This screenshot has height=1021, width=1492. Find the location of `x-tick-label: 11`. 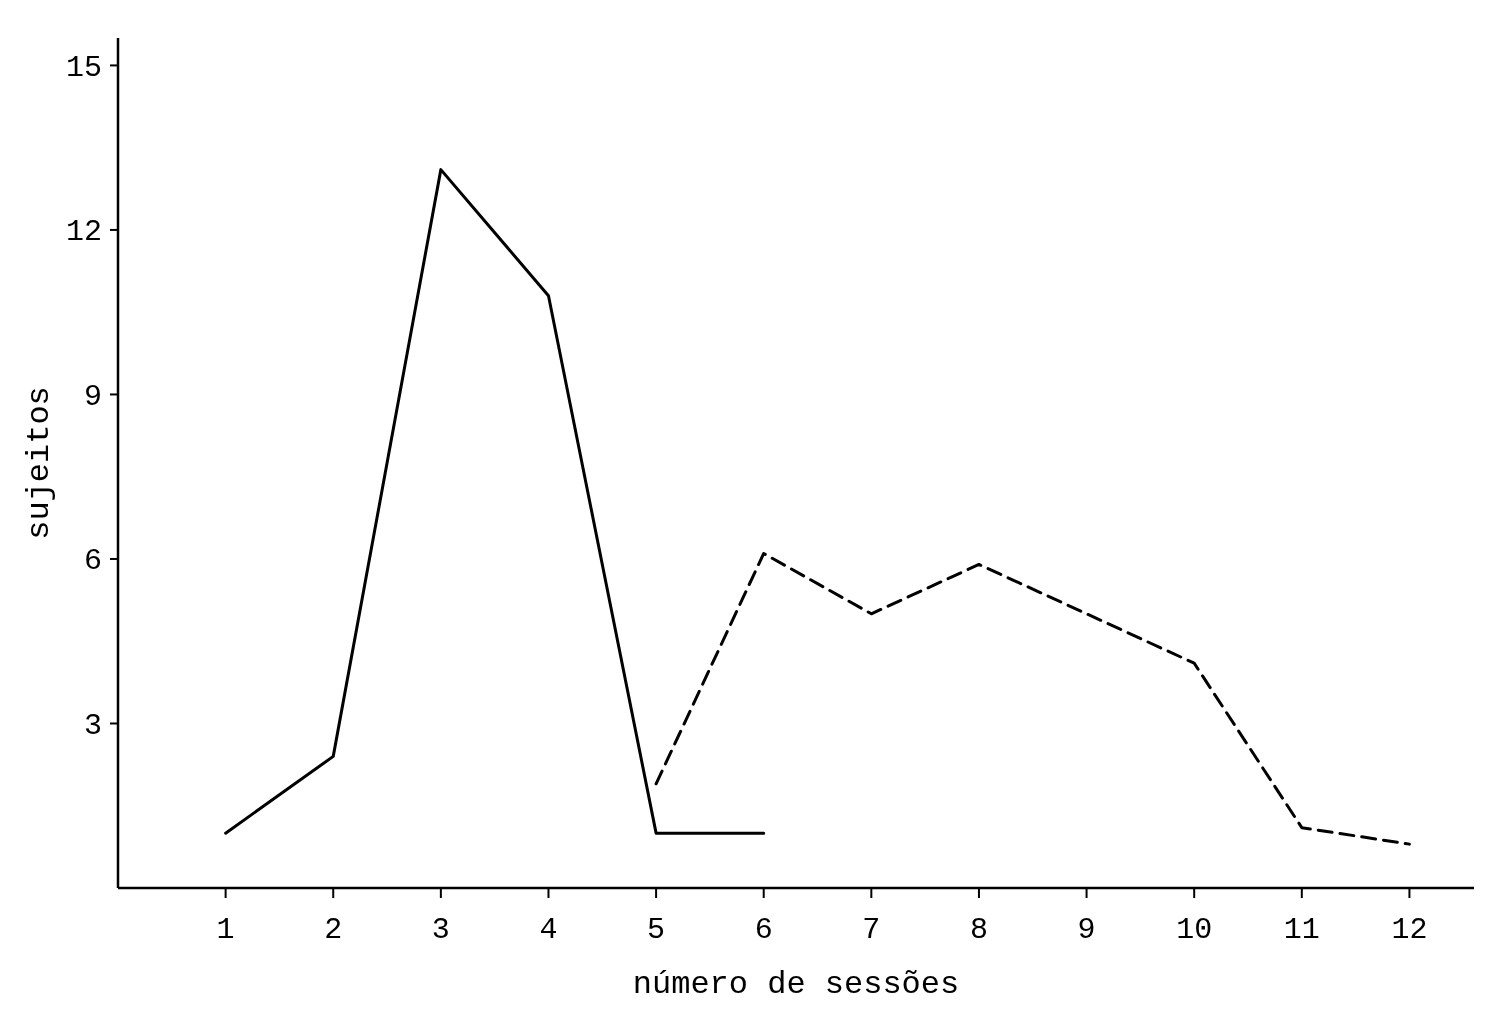

x-tick-label: 11 is located at coordinates (1301, 930).